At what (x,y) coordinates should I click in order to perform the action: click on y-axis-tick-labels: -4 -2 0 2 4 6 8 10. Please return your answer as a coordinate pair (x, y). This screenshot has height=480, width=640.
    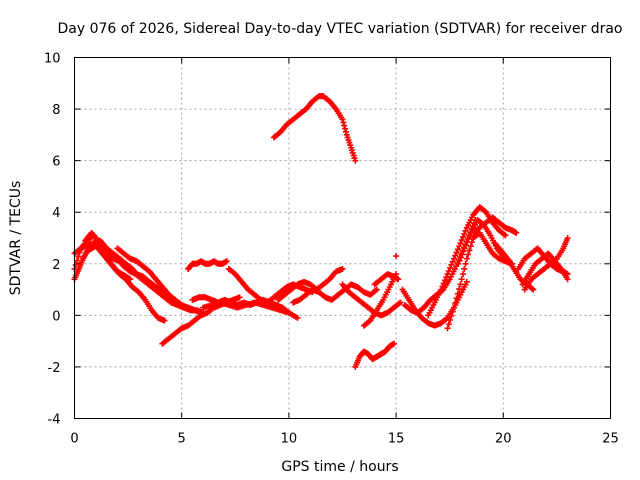
    Looking at the image, I should click on (52, 240).